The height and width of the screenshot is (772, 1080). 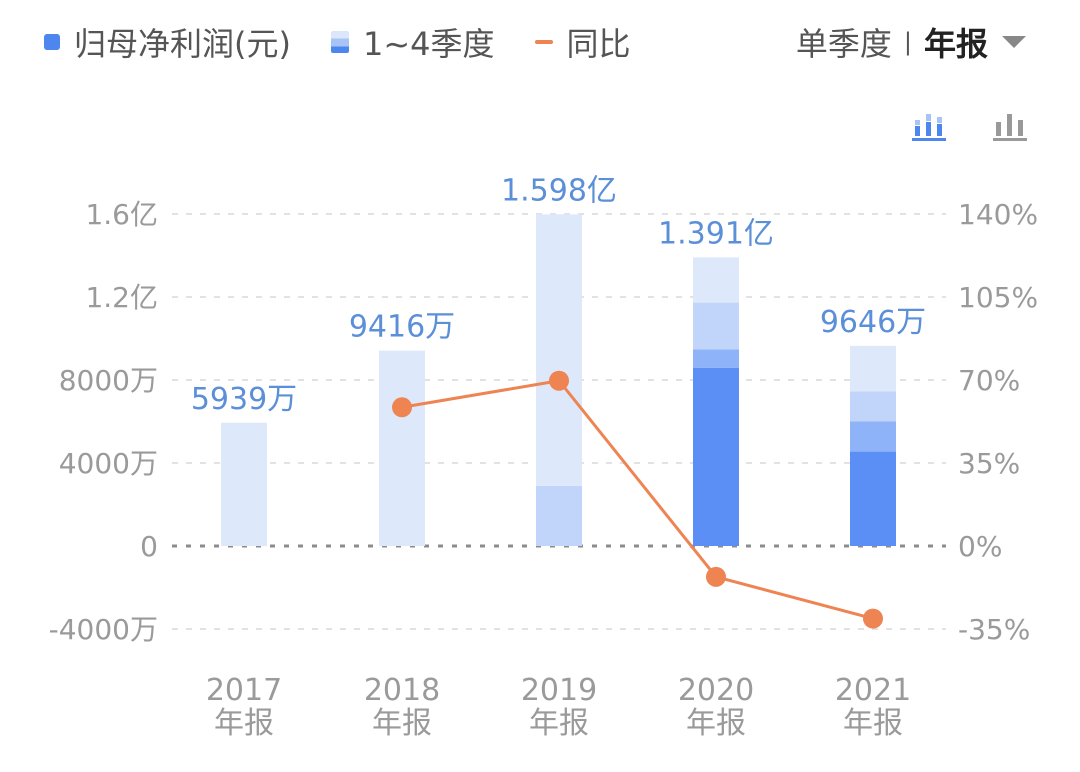 I want to click on right-tick-label: 0%, so click(x=980, y=546).